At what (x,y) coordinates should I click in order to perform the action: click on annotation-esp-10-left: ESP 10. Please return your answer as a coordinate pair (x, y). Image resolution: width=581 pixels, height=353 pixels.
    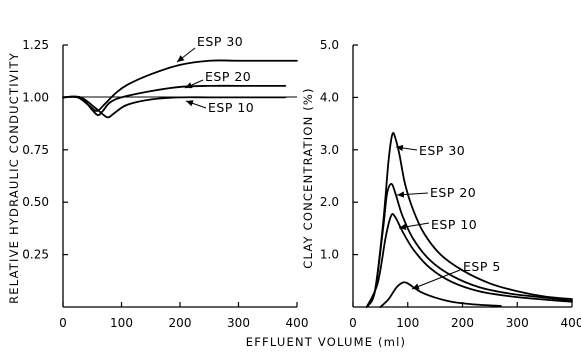
    Looking at the image, I should click on (219, 107).